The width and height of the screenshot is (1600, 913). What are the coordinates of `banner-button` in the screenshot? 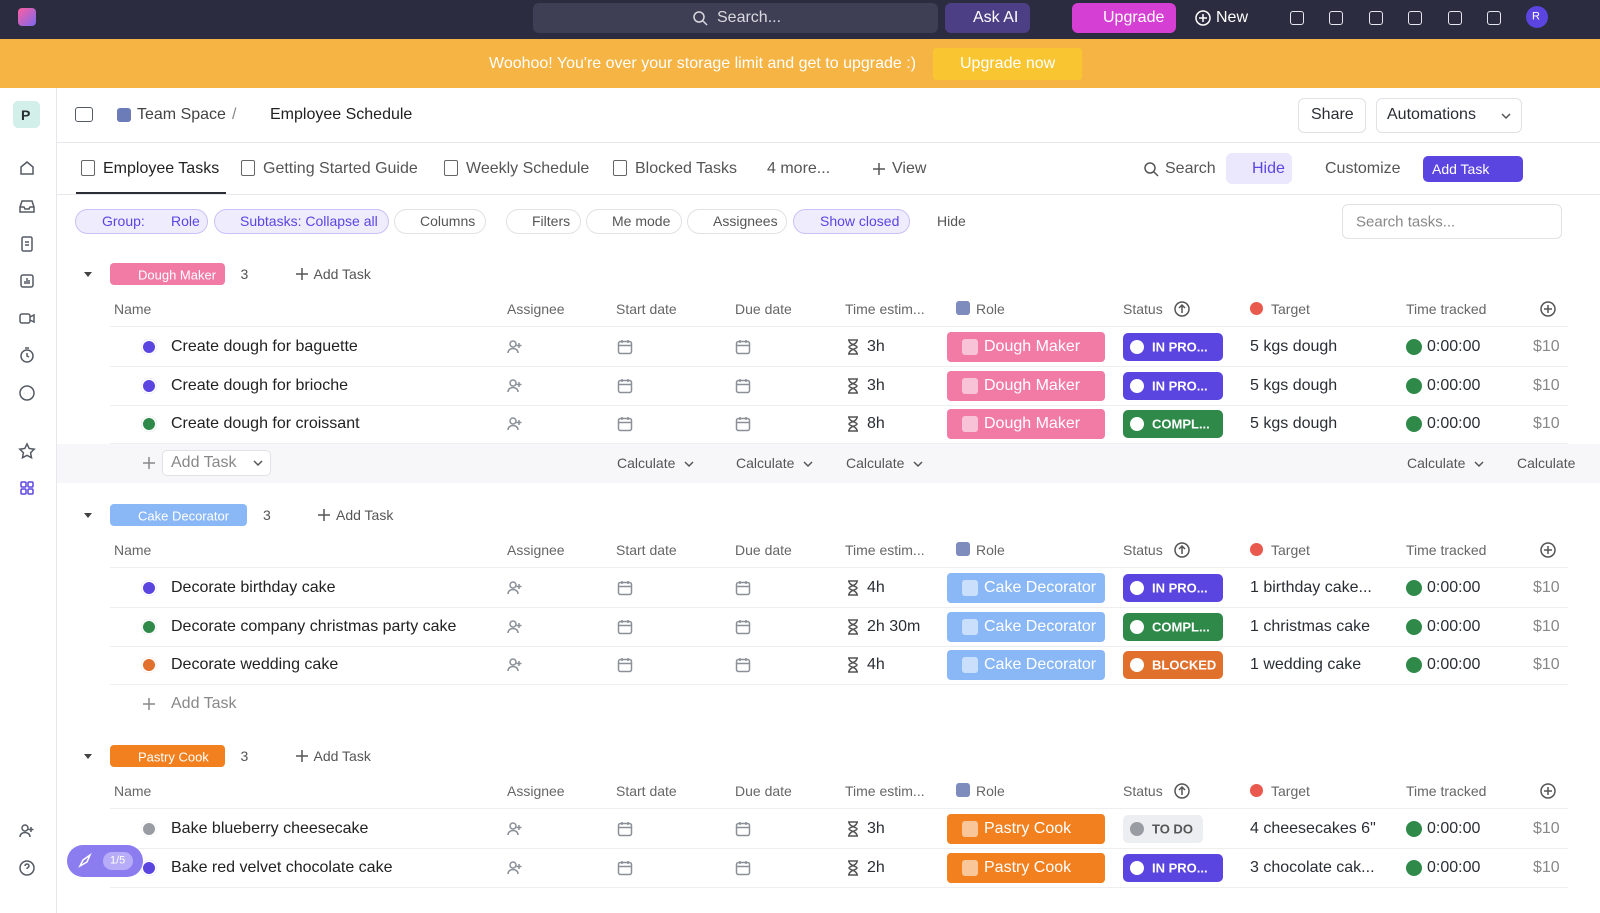 It's located at (1007, 64).